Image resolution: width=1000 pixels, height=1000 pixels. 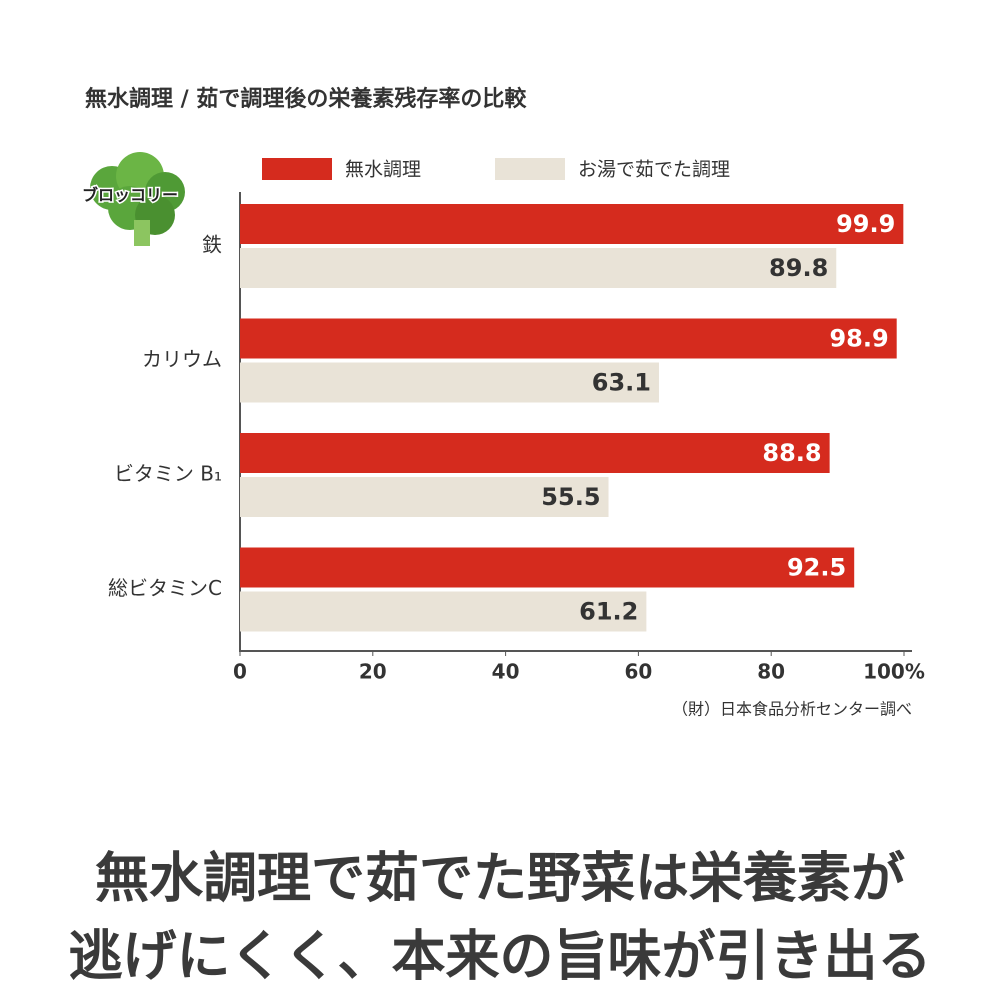 What do you see at coordinates (130, 195) in the screenshot?
I see `item-label: ブロッコリー` at bounding box center [130, 195].